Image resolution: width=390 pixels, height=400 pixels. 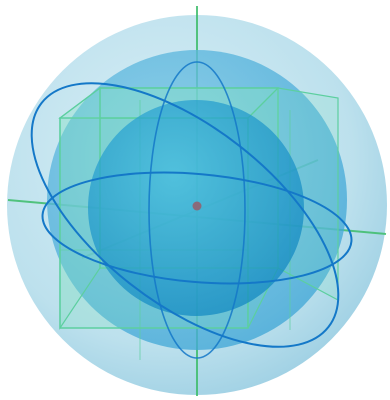 What do you see at coordinates (197, 206) in the screenshot?
I see `center-point` at bounding box center [197, 206].